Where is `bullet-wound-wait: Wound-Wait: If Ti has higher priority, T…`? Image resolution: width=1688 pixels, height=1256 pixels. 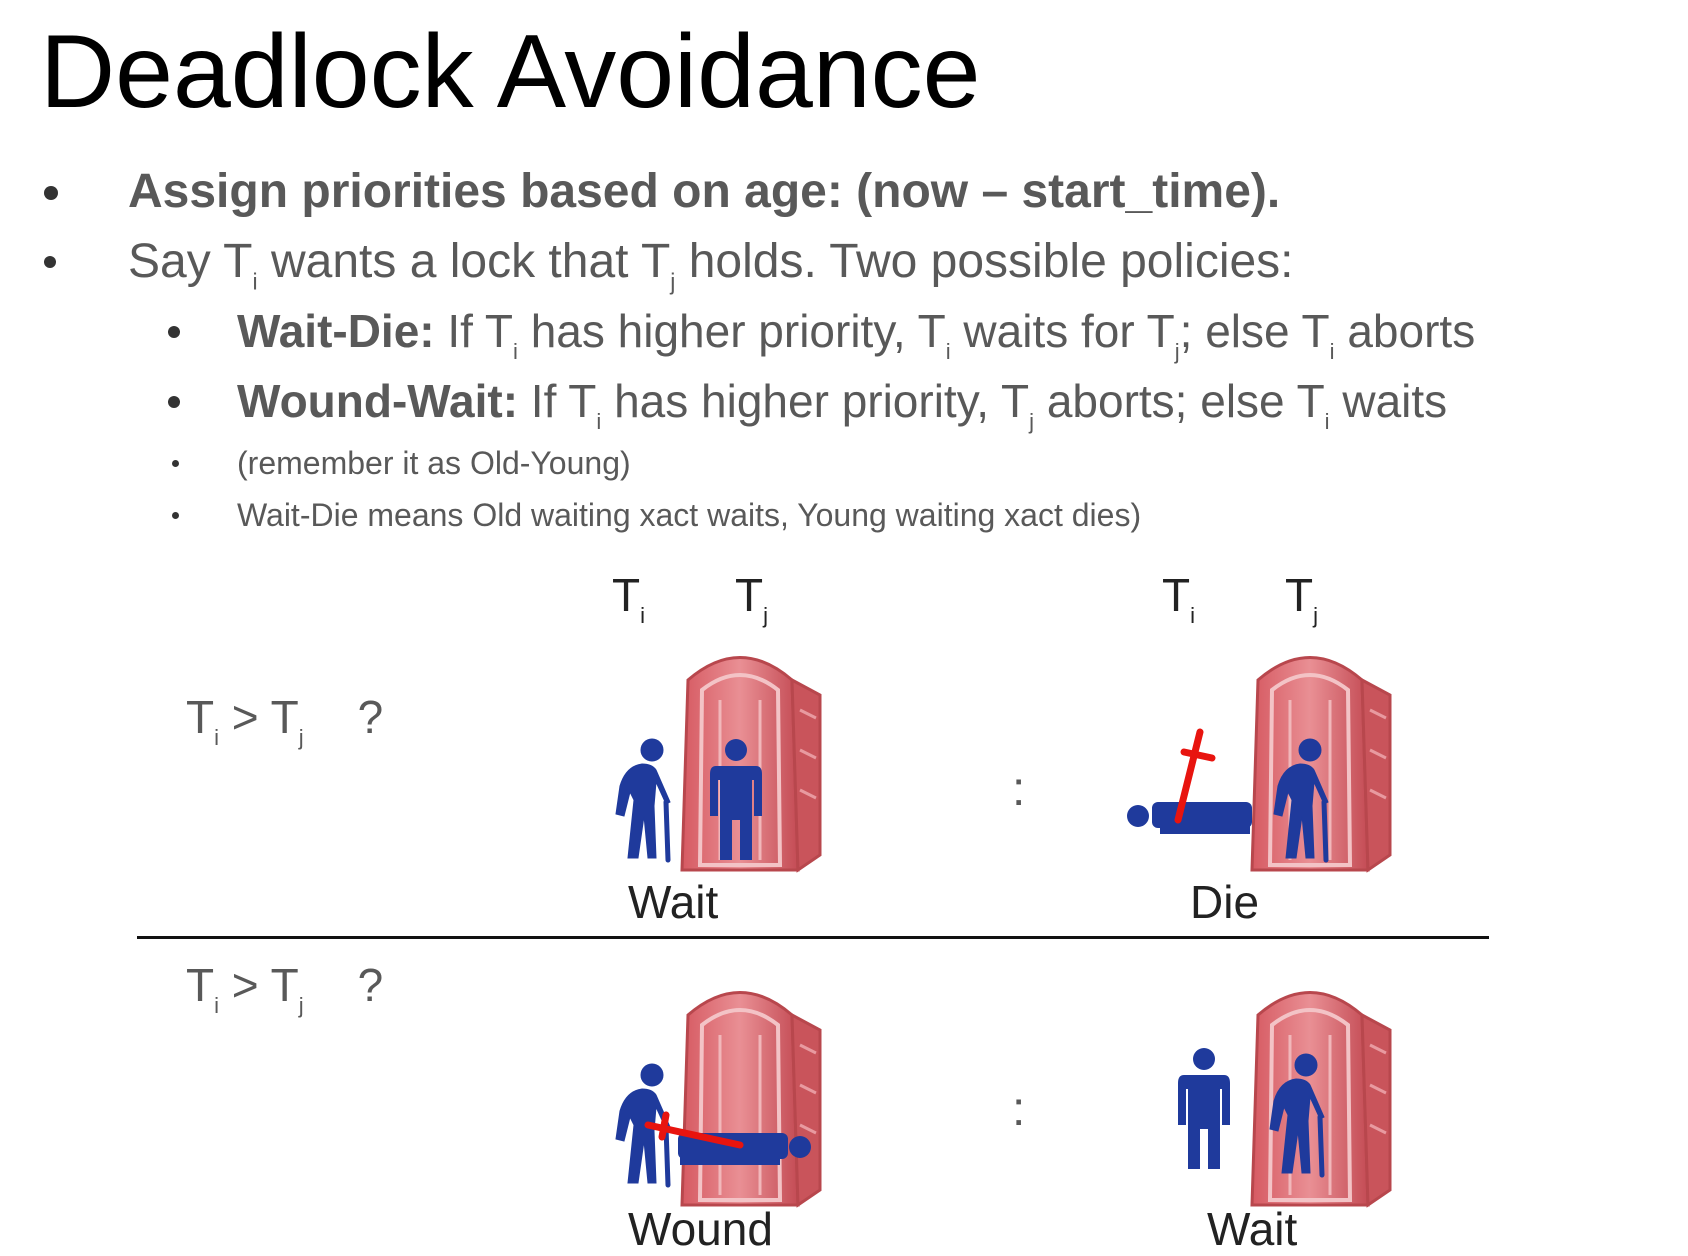
bullet-wound-wait: Wound-Wait: If Ti has higher priority, T… is located at coordinates (842, 405).